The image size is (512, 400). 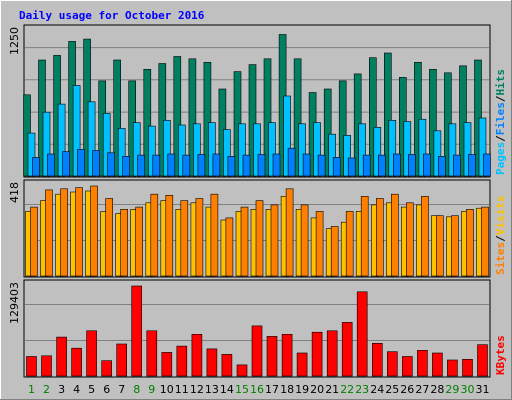 What do you see at coordinates (197, 389) in the screenshot?
I see `day-label-12: 12` at bounding box center [197, 389].